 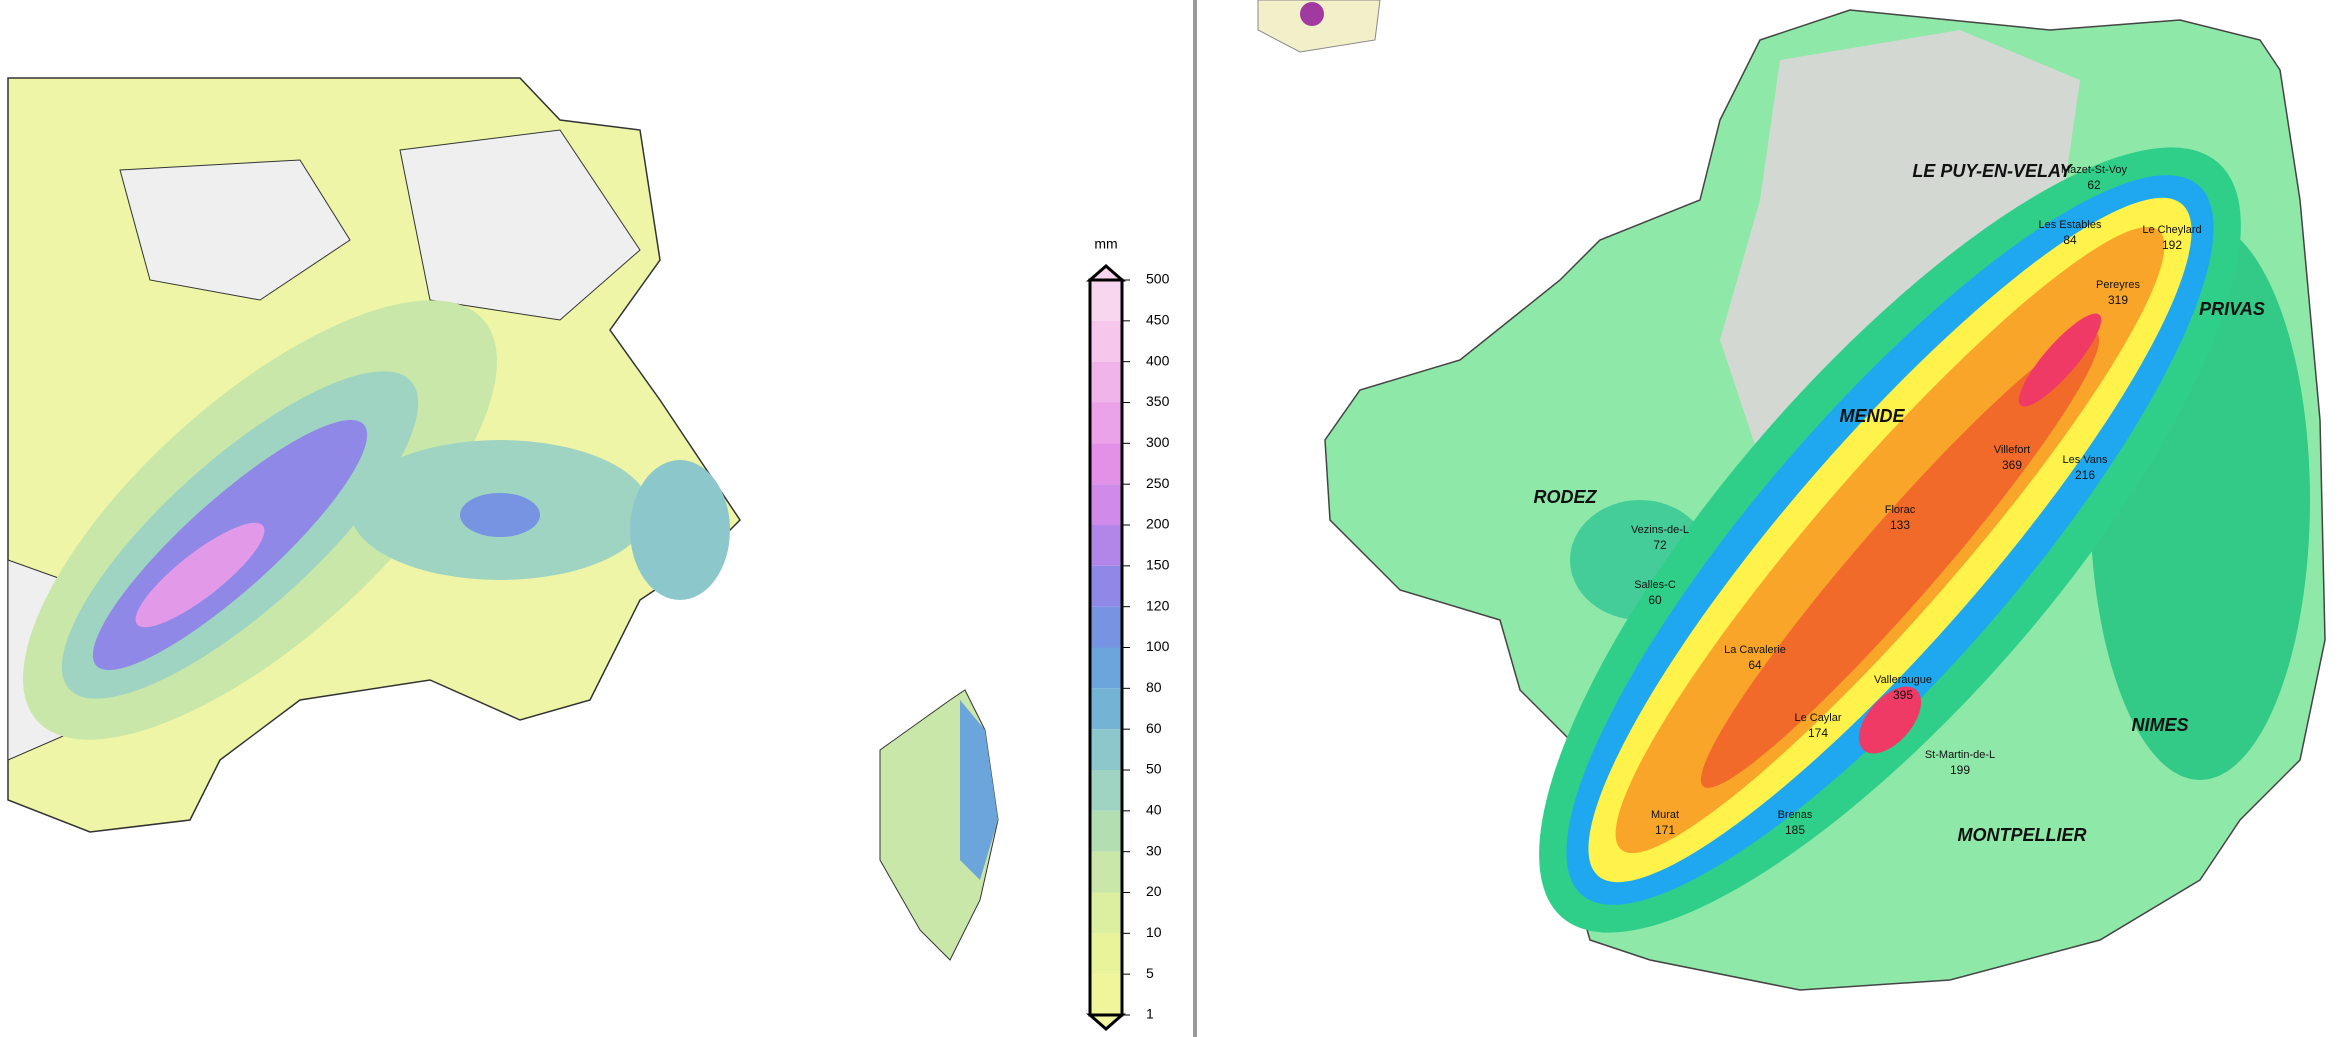 I want to click on station-name: Villefort, so click(x=2012, y=450).